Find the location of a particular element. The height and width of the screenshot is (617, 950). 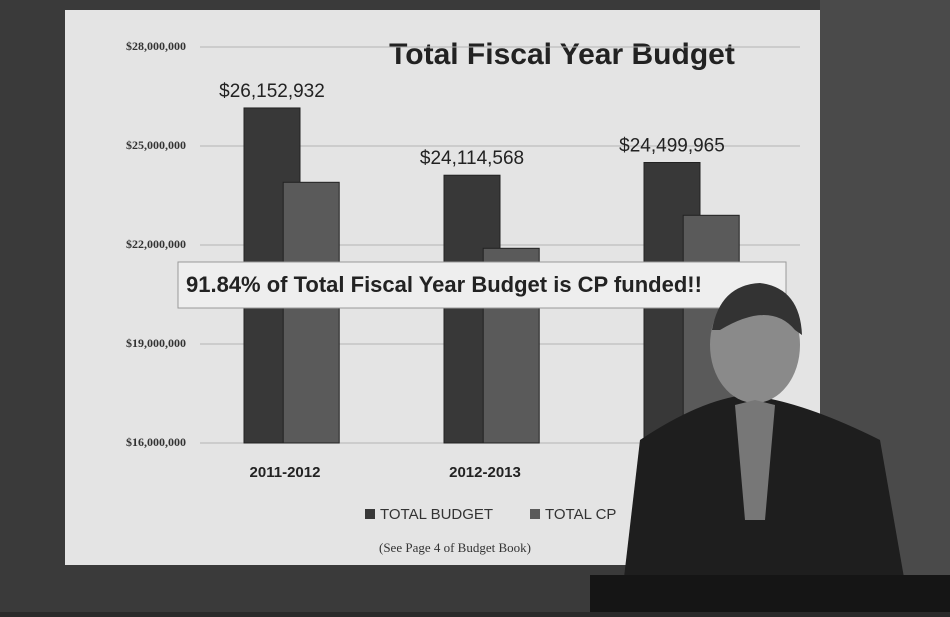

y-tick-label: $16,000,000 is located at coordinates (156, 442).